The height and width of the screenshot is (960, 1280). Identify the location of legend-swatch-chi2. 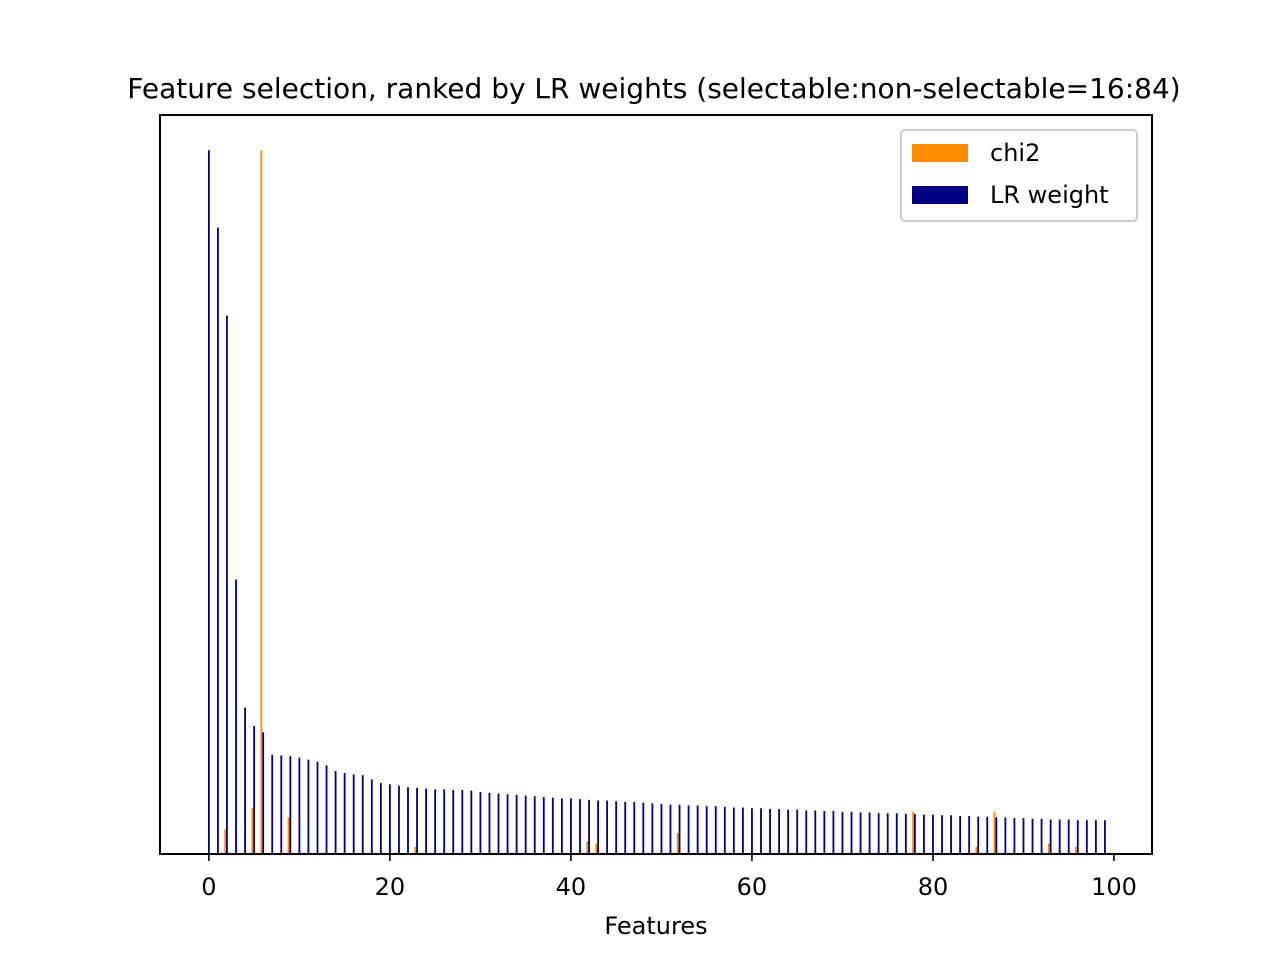
(940, 153).